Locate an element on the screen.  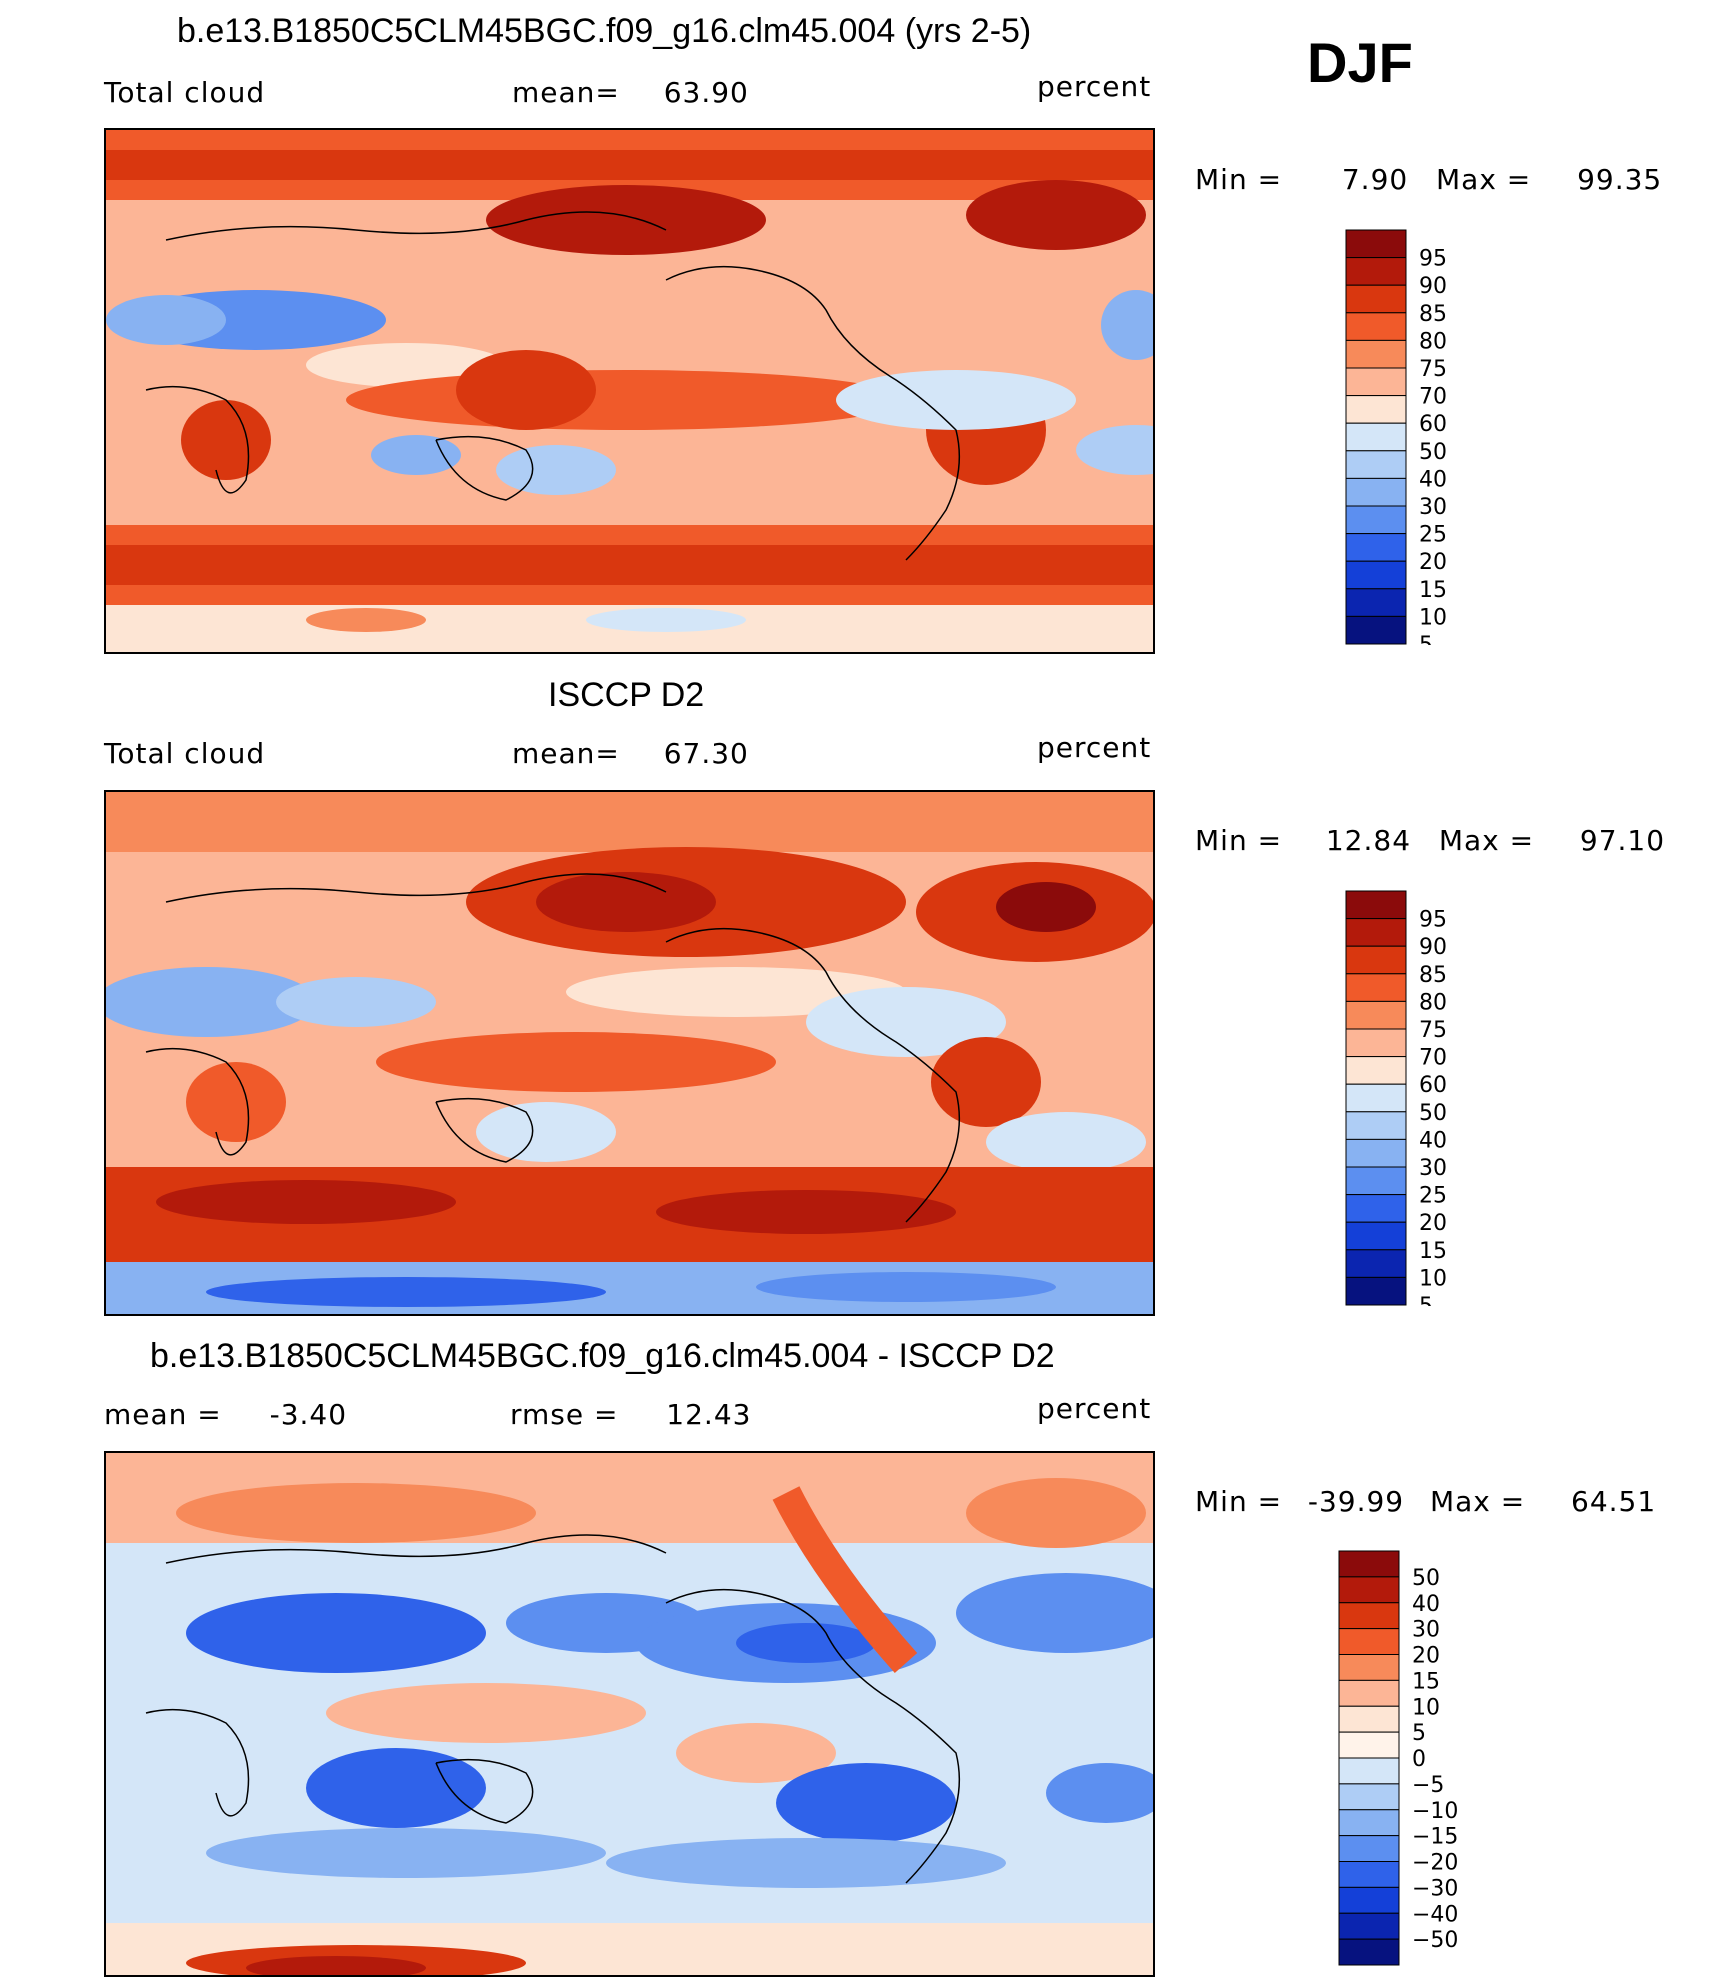
panel3-min-value: -39.99 is located at coordinates (1356, 1501).